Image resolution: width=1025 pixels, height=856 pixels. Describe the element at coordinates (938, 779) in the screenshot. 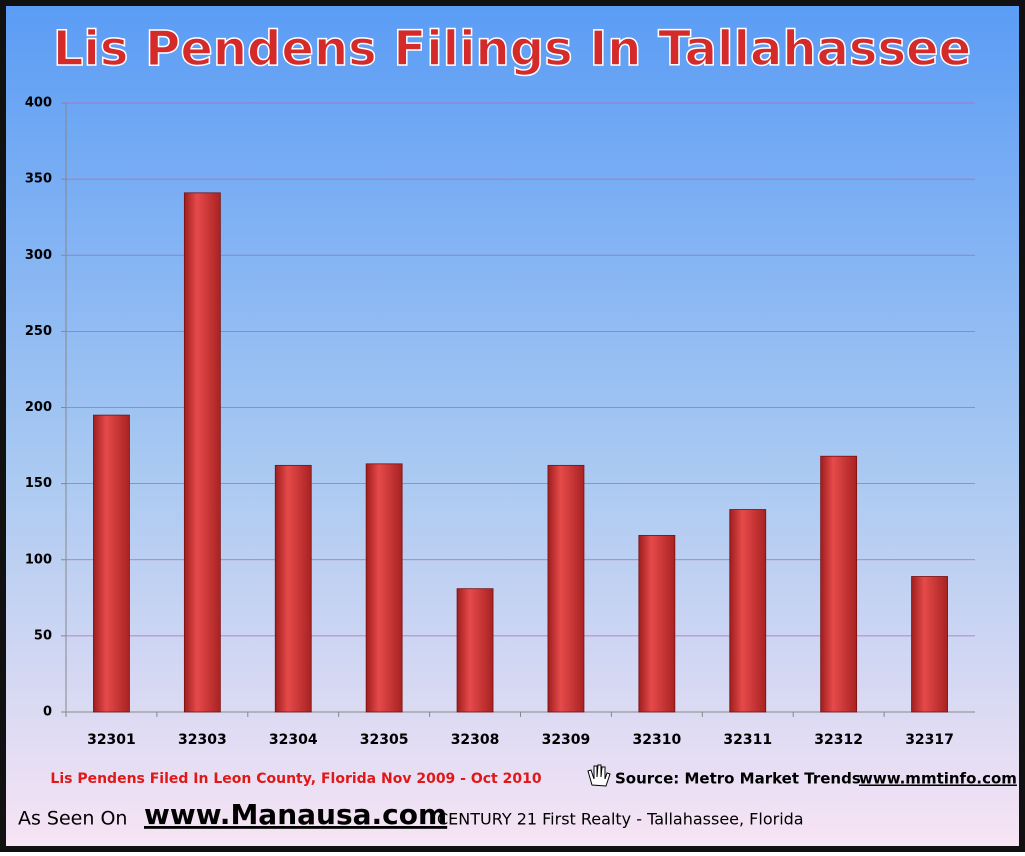

I see `source-link: www.mmtinfo.com` at that location.